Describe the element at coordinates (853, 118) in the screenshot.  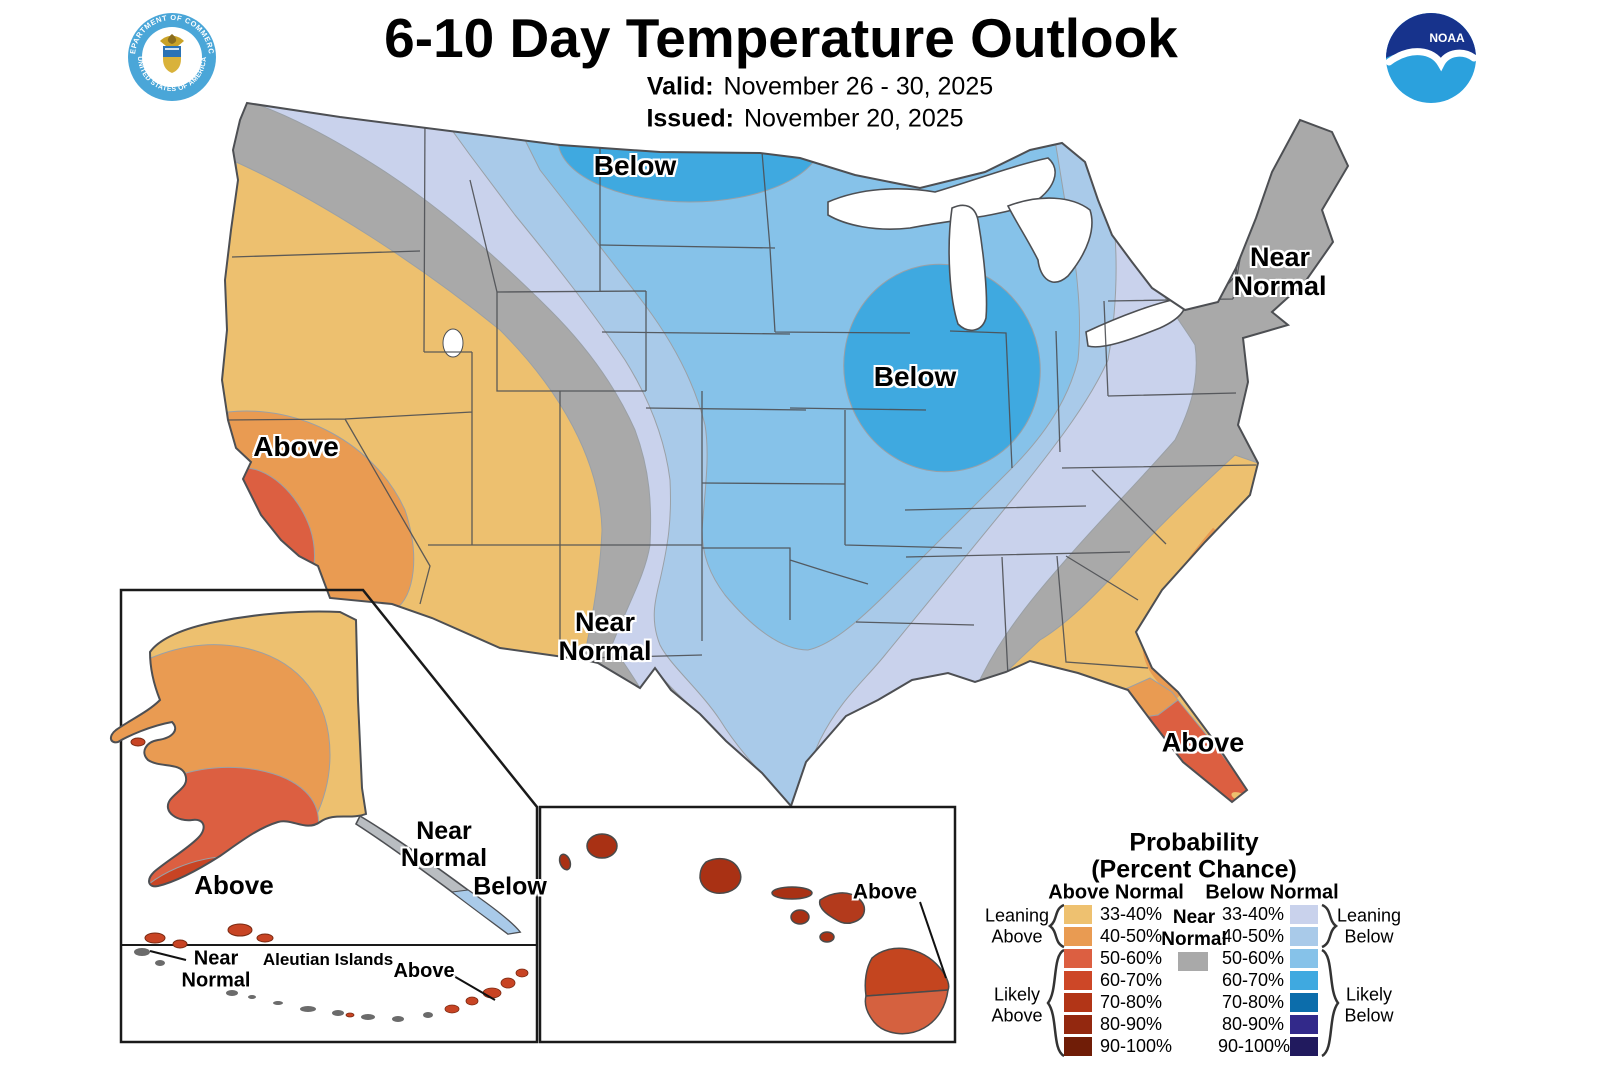
I see `issued-value: November 20, 2025` at that location.